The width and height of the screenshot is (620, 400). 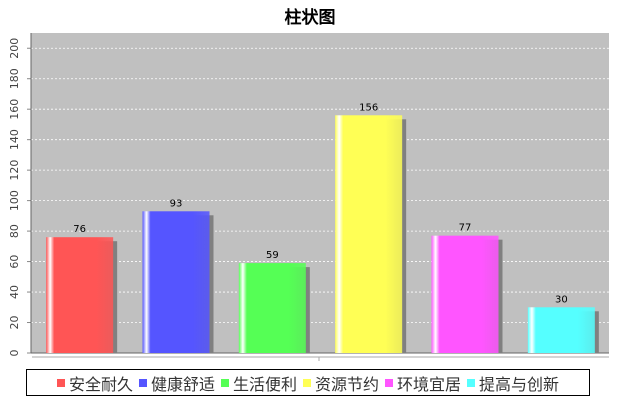 What do you see at coordinates (465, 228) in the screenshot?
I see `bar-value-label: 77` at bounding box center [465, 228].